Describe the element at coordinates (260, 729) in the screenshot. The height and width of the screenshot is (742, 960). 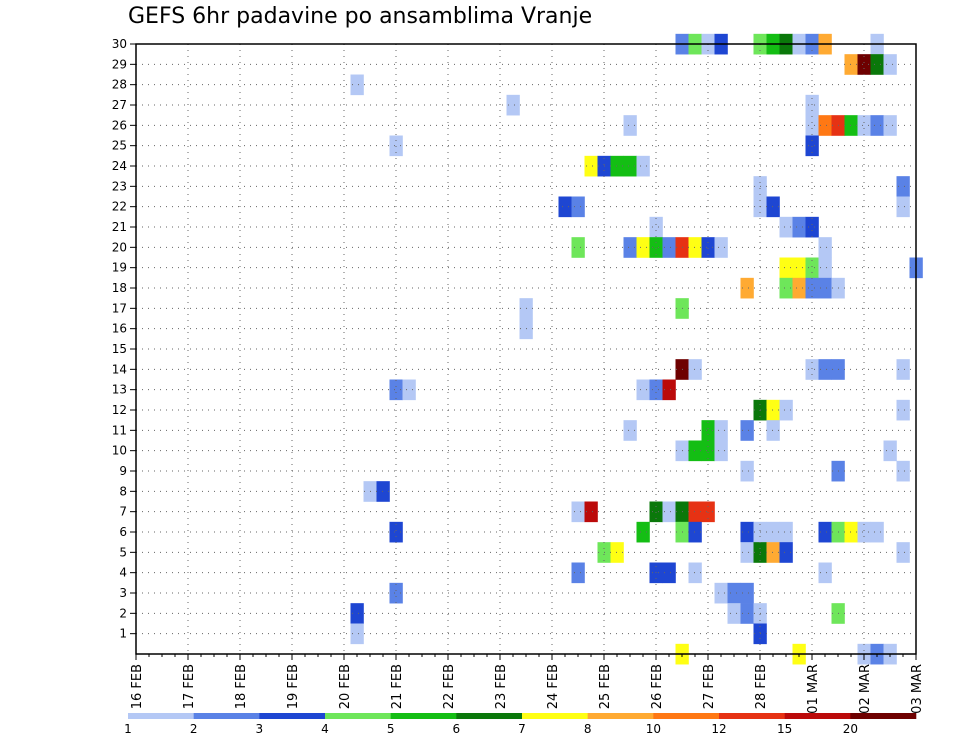
I see `legend-label: 3` at that location.